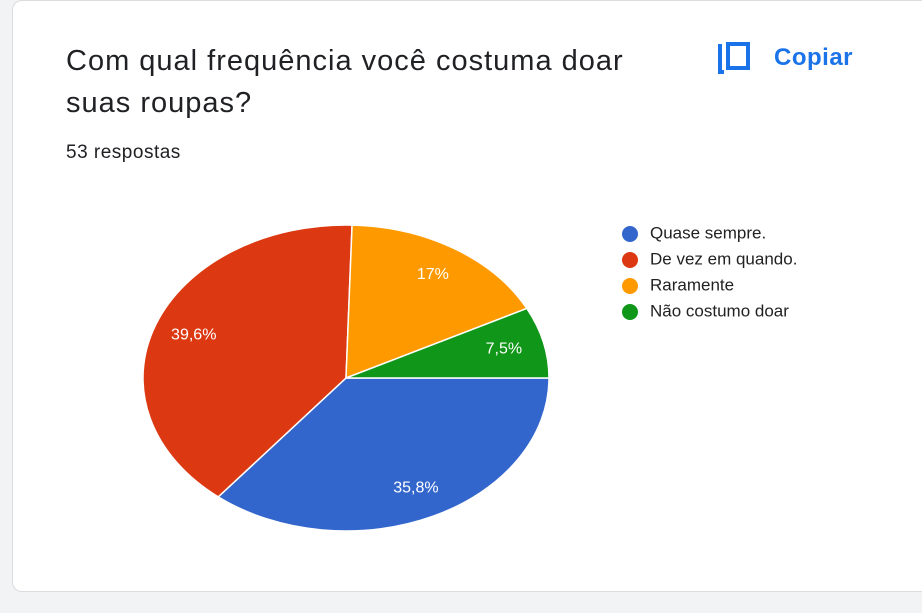 This screenshot has height=613, width=922. What do you see at coordinates (692, 284) in the screenshot?
I see `legend-label: Raramente` at bounding box center [692, 284].